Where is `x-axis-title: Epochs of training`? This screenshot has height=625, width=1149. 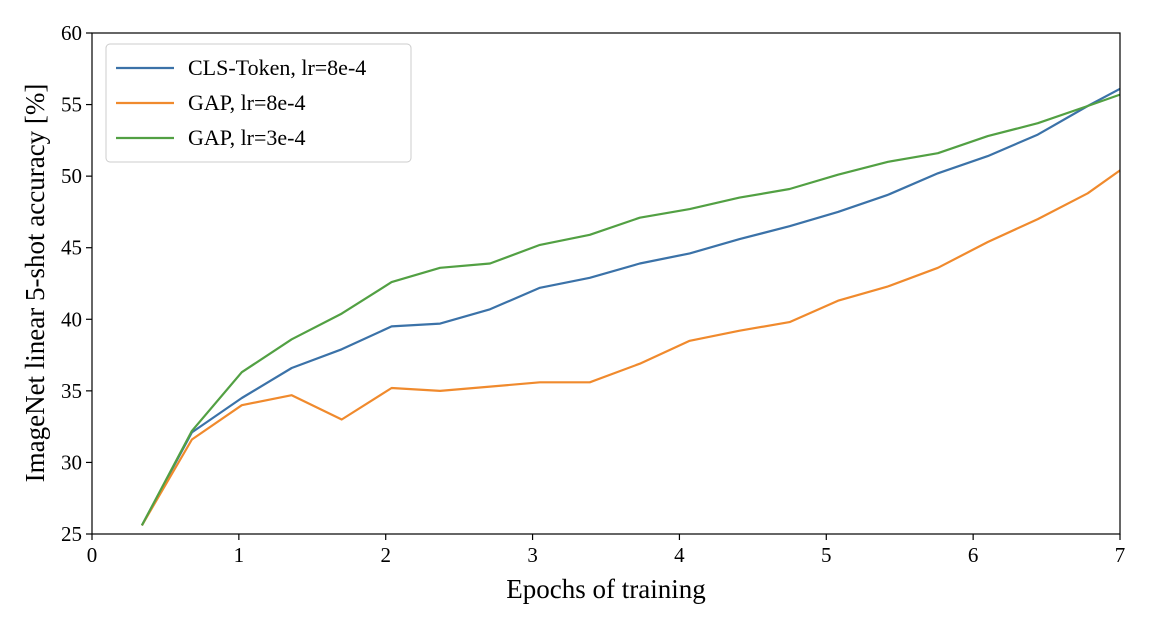
x-axis-title: Epochs of training is located at coordinates (605, 589).